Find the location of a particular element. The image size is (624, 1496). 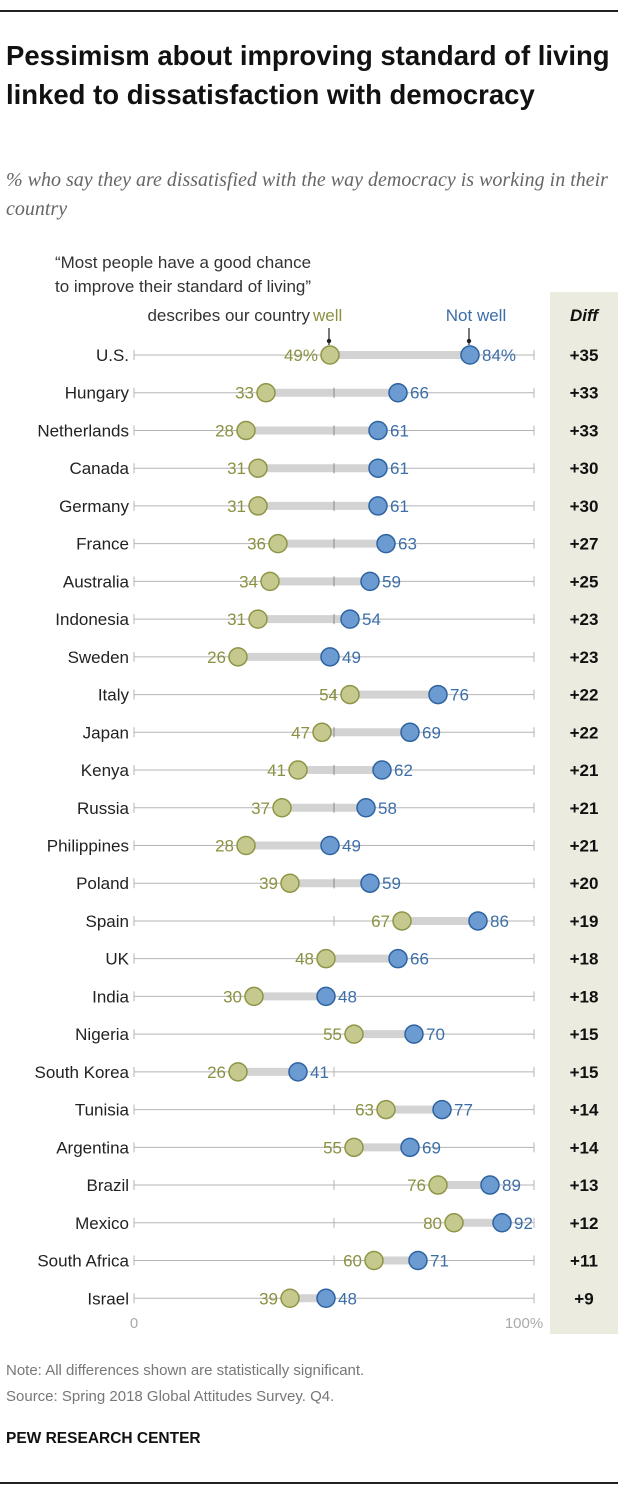

legend-not-well-label: Not well is located at coordinates (476, 315).